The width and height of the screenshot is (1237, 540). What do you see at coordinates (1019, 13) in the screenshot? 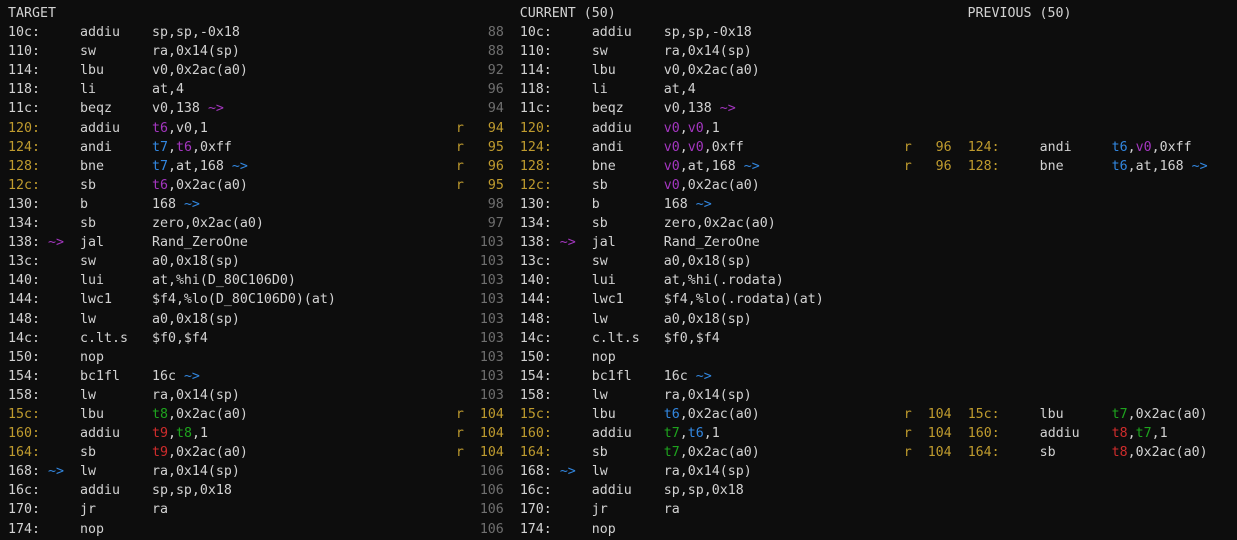
I see `column-header: PREVIOUS (50)` at bounding box center [1019, 13].